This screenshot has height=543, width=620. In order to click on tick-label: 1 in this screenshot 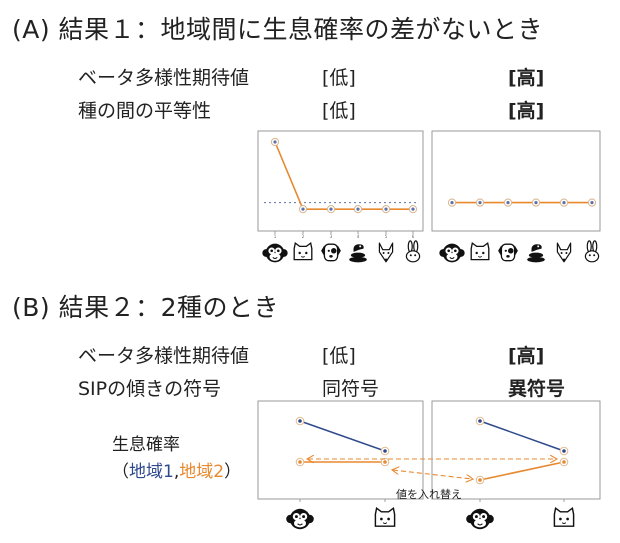, I will do `click(275, 236)`.